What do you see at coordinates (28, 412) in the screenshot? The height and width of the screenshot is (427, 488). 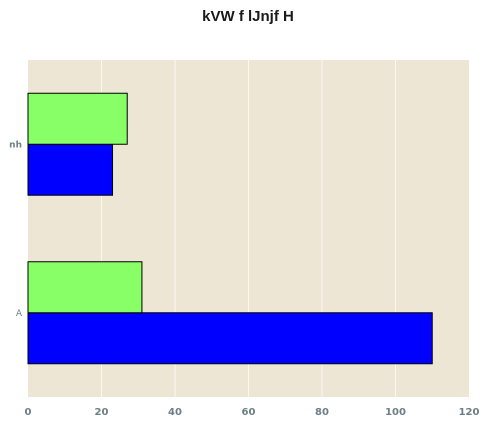 I see `x-tick-label: 0` at bounding box center [28, 412].